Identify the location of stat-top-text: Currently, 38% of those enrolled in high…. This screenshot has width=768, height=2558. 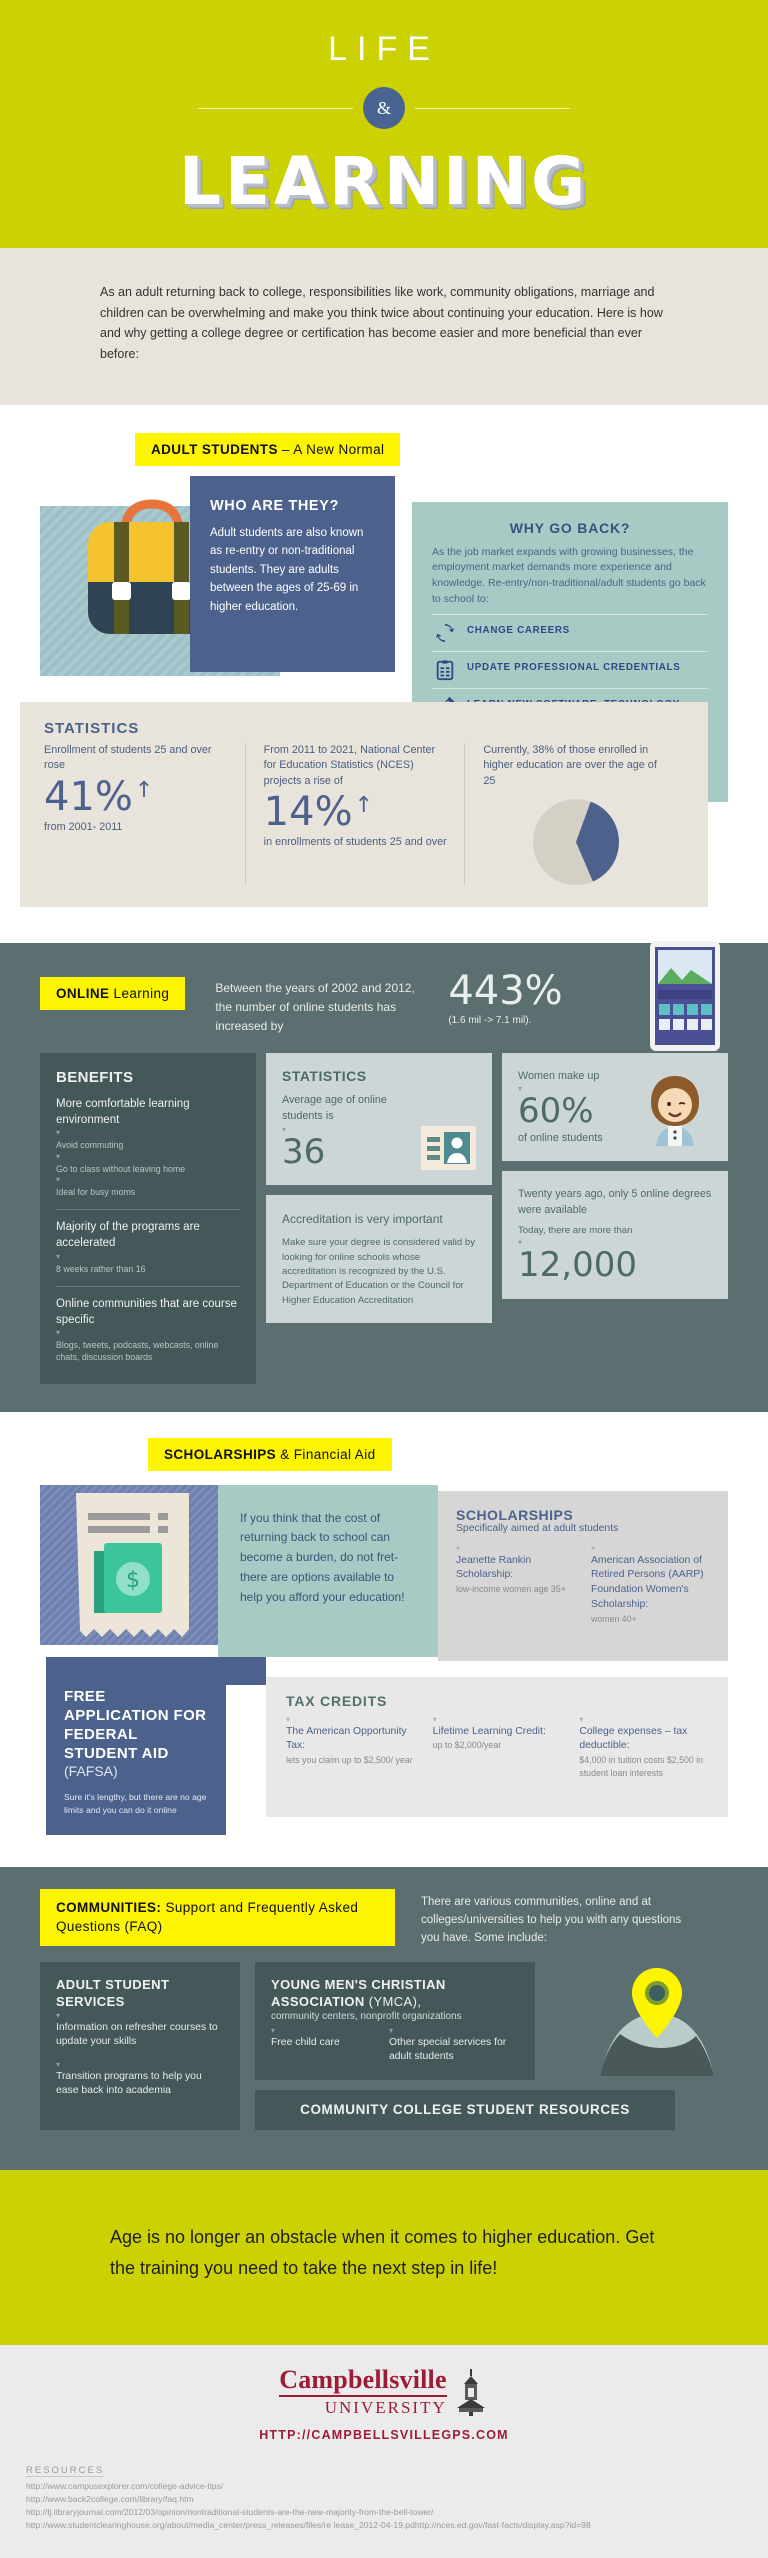
(570, 765).